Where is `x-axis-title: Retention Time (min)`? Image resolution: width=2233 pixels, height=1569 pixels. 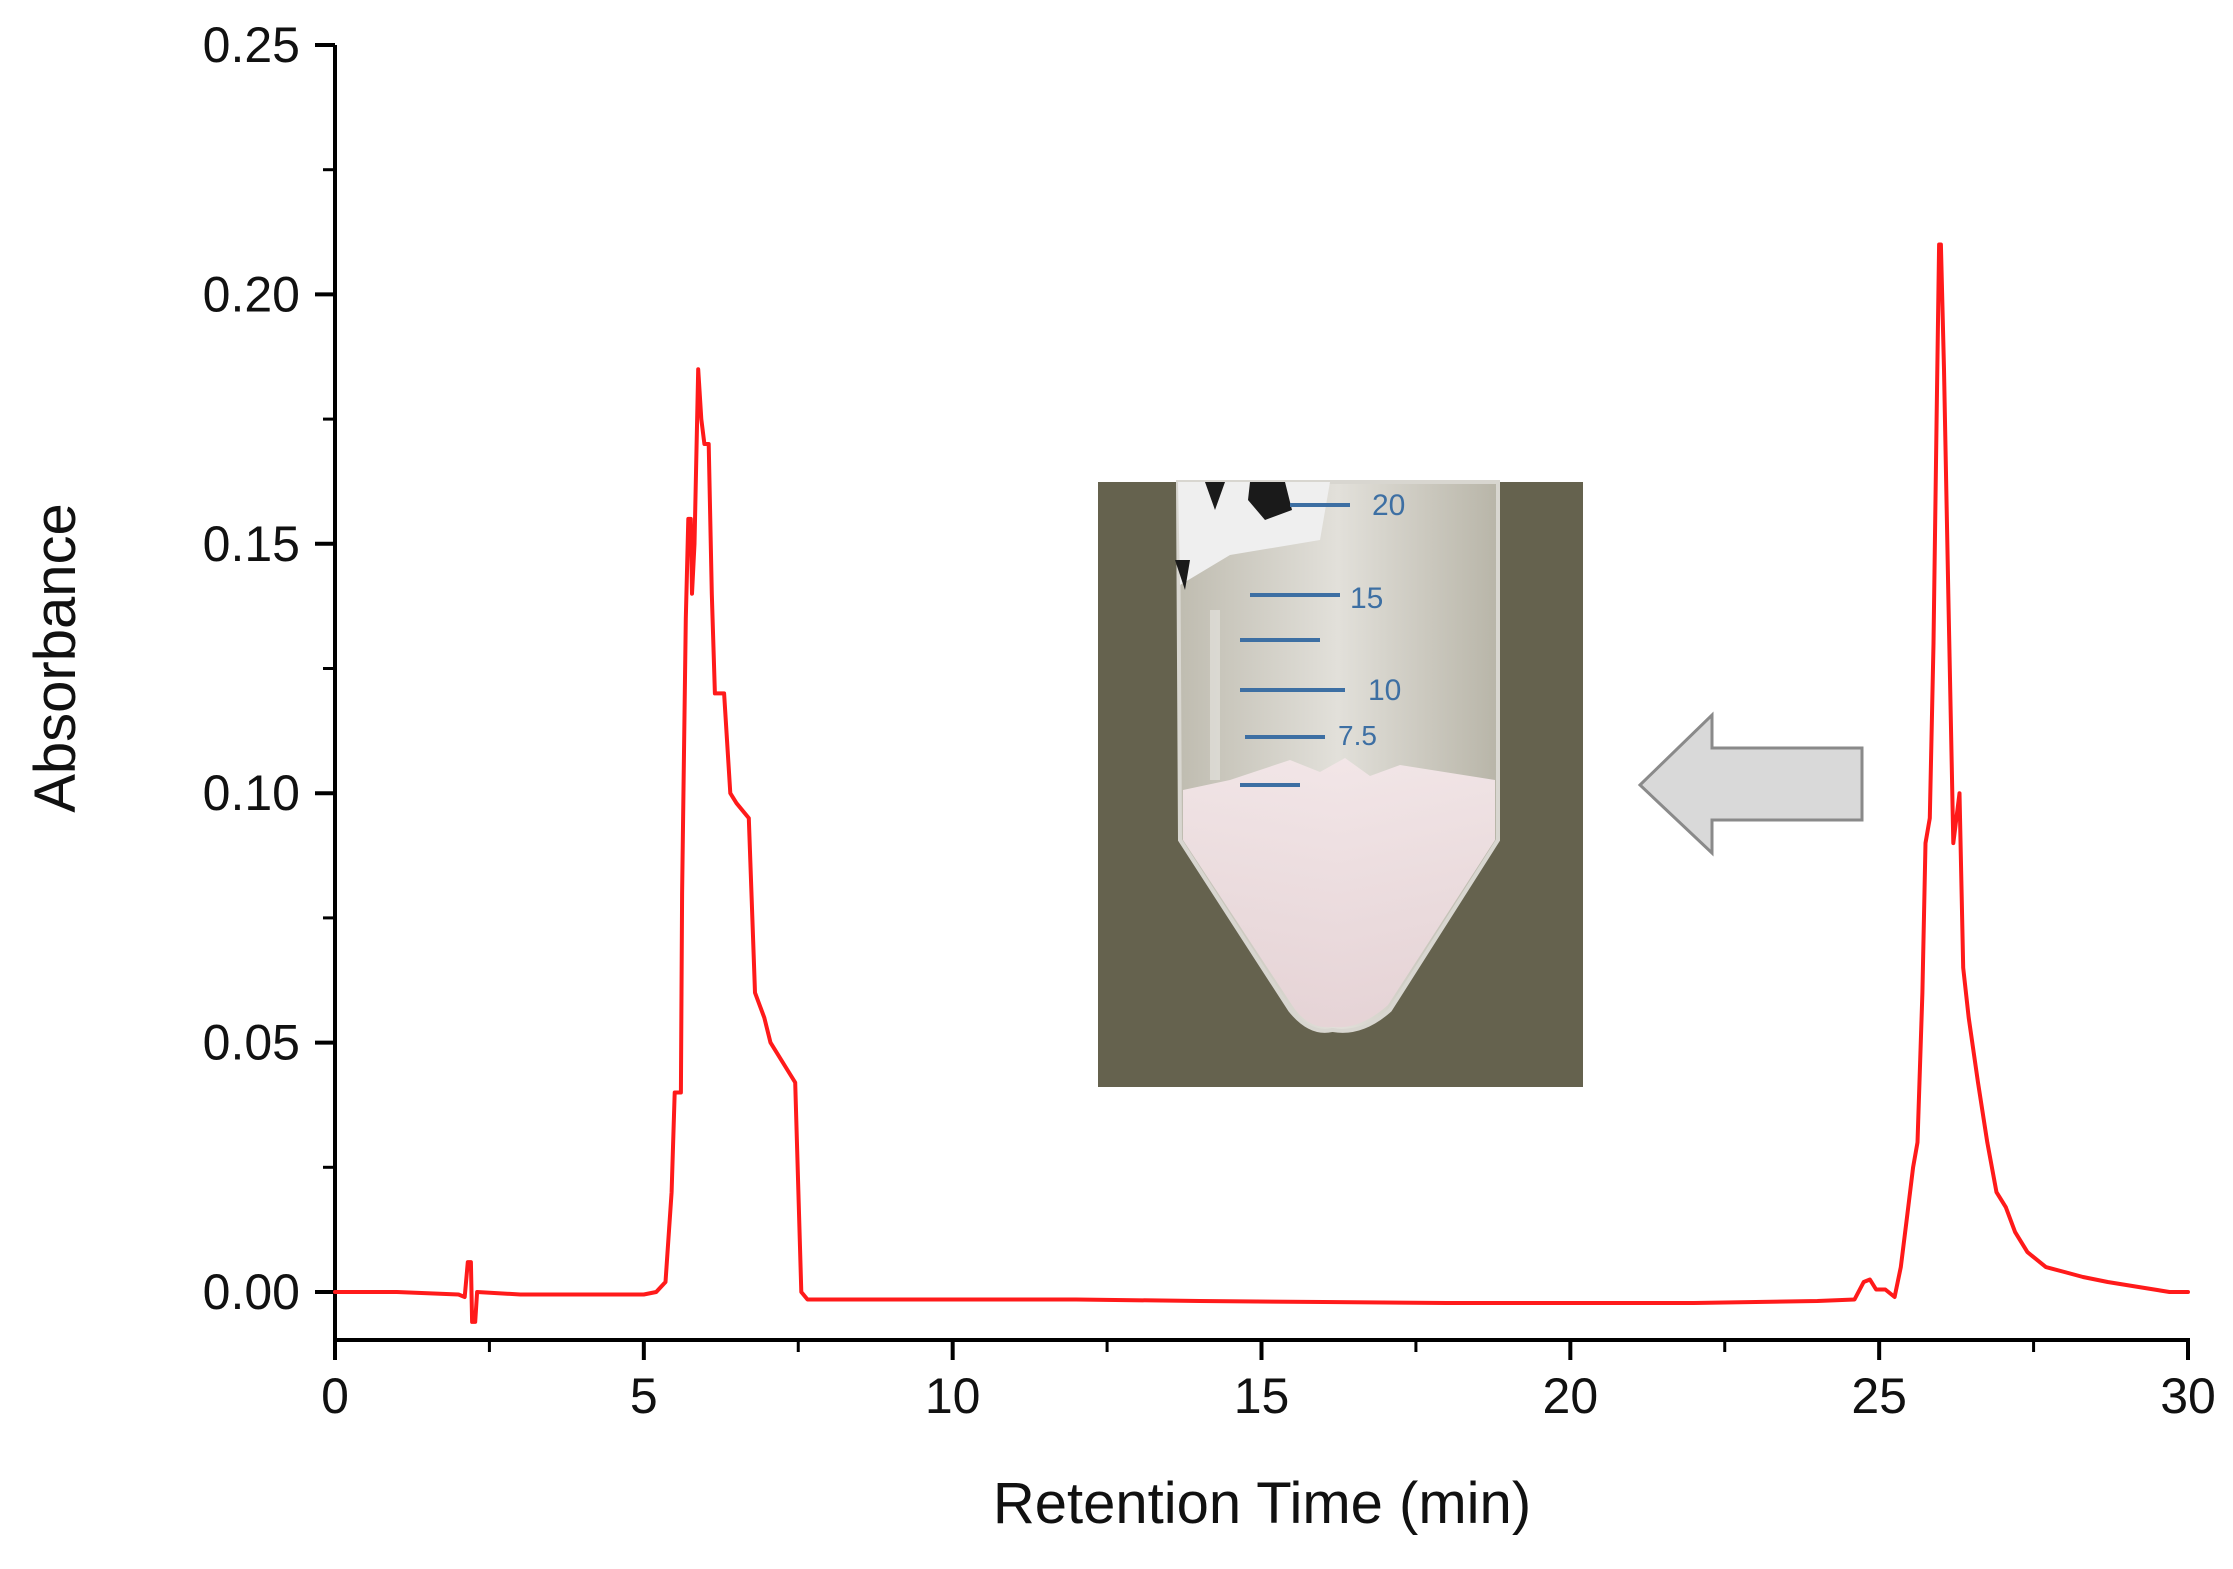
x-axis-title: Retention Time (min) is located at coordinates (1262, 1503).